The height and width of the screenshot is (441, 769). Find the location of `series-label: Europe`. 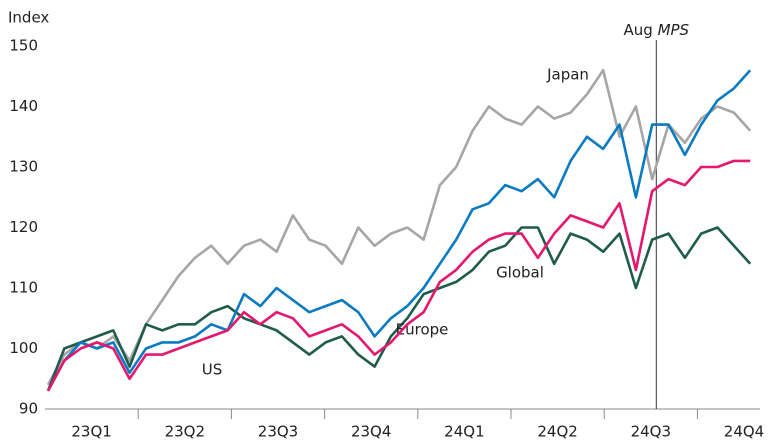

series-label: Europe is located at coordinates (422, 330).